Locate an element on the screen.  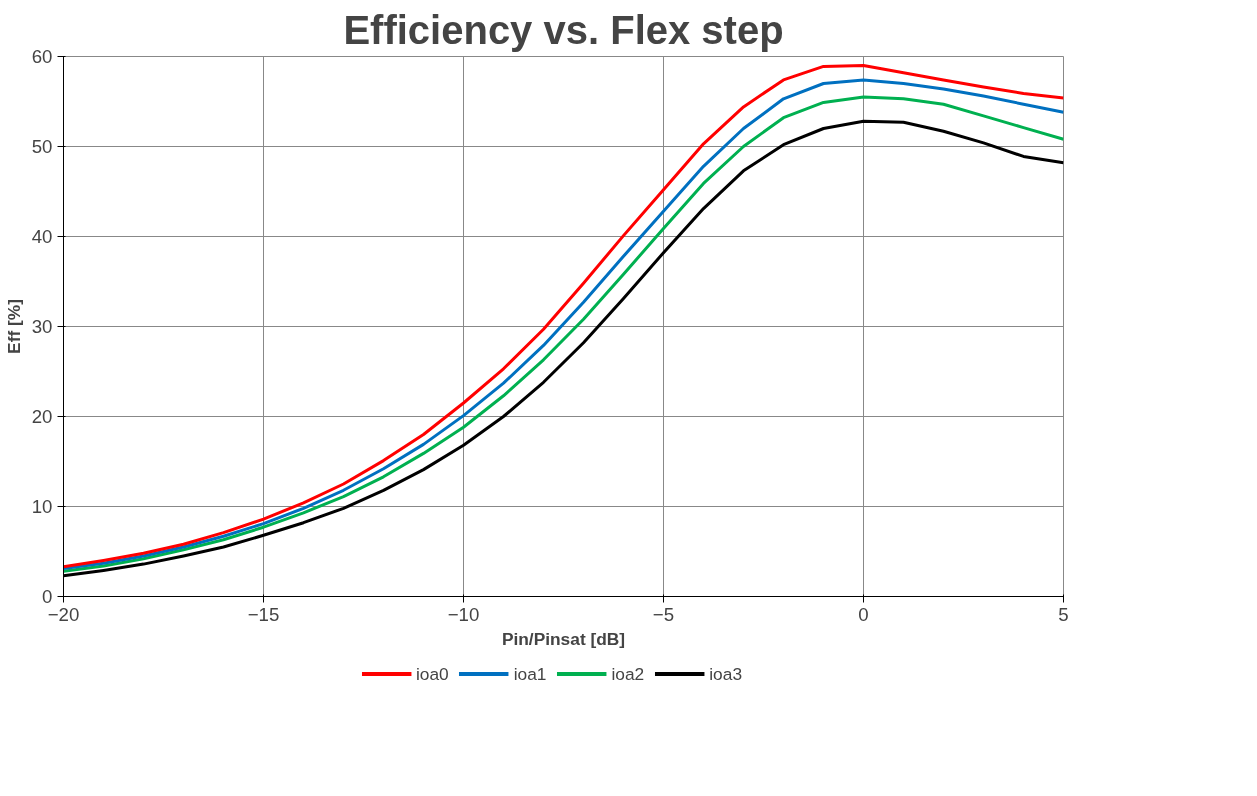
y-tick-label: 20 is located at coordinates (42, 416).